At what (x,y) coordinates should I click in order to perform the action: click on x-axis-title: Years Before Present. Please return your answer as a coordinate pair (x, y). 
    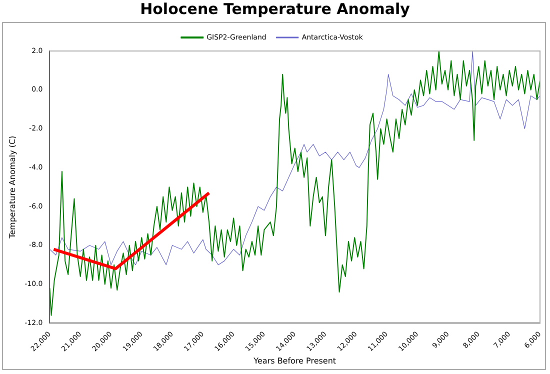
    Looking at the image, I should click on (294, 361).